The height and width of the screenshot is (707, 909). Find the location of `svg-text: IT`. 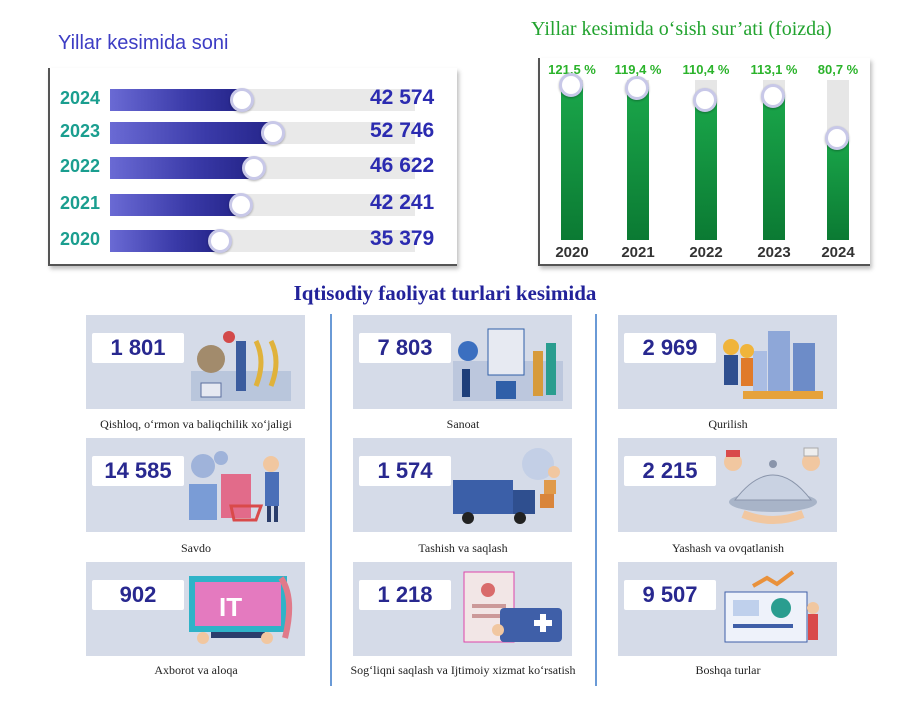

svg-text: IT is located at coordinates (230, 607).